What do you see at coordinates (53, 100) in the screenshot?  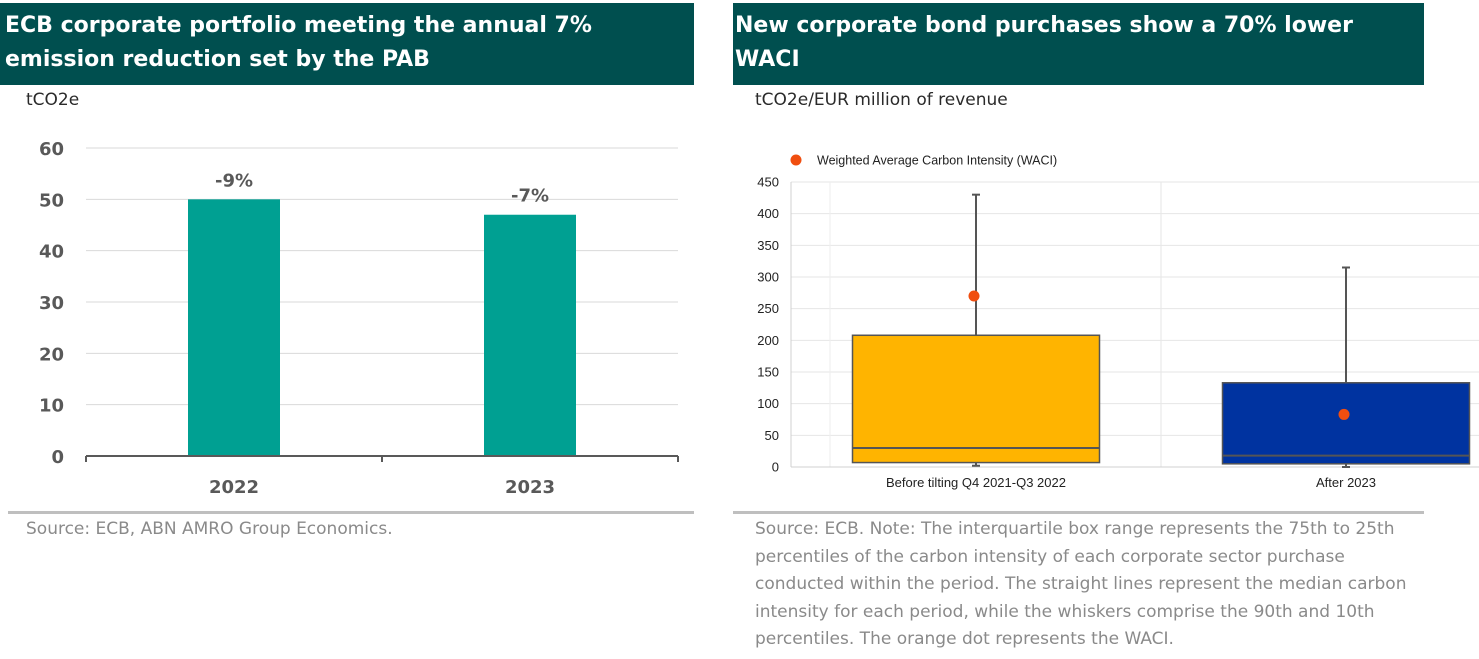 I see `left-unit-label: tCO2e` at bounding box center [53, 100].